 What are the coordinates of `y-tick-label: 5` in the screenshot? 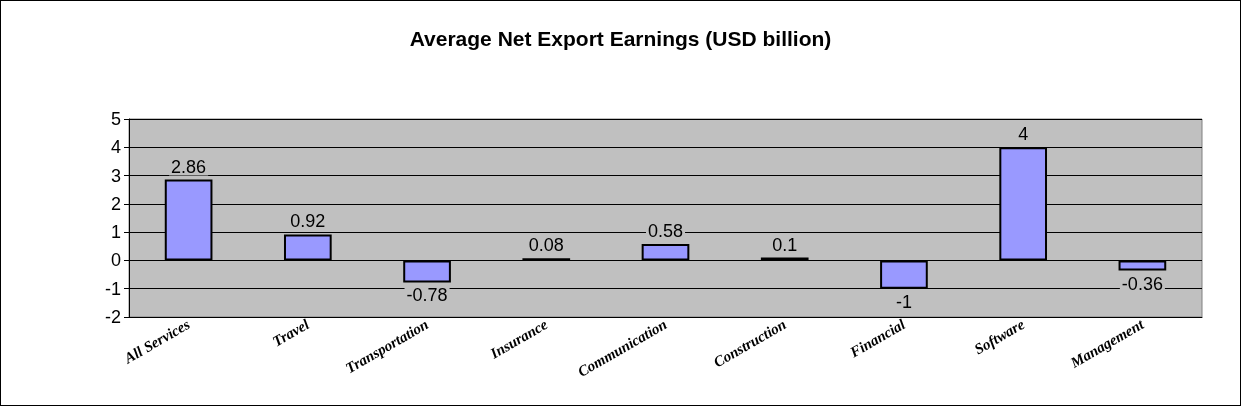 It's located at (115, 119).